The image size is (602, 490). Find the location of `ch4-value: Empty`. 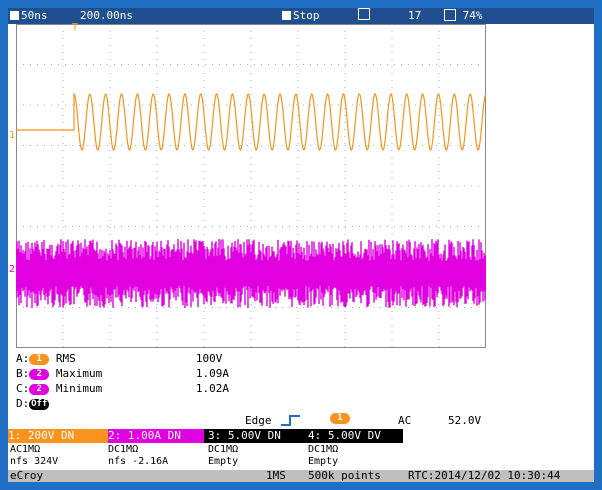

ch4-value: Empty is located at coordinates (323, 461).